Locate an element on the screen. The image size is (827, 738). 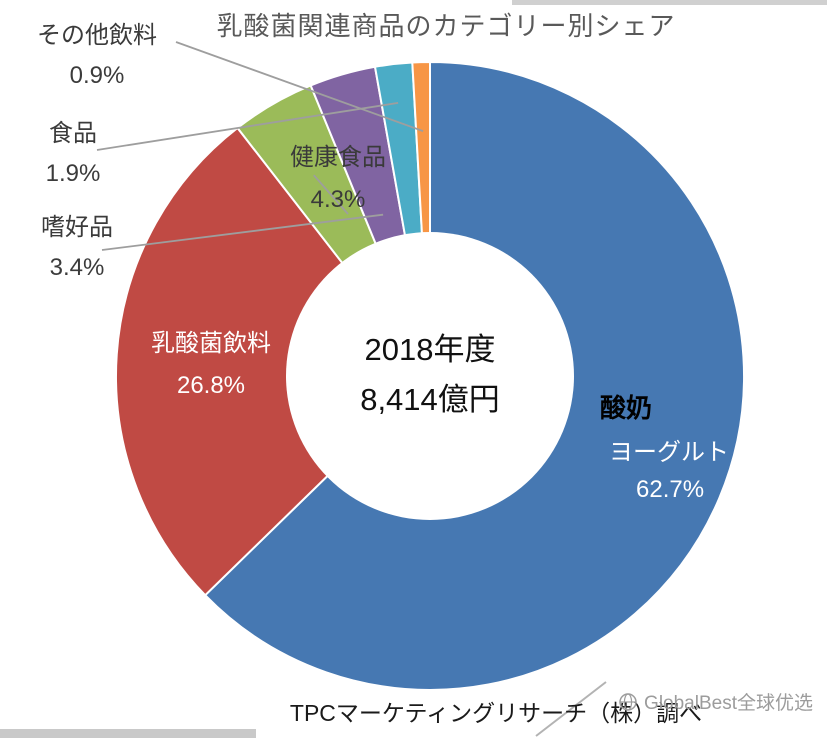
label-yogurt-name: ヨーグルト is located at coordinates (669, 452).